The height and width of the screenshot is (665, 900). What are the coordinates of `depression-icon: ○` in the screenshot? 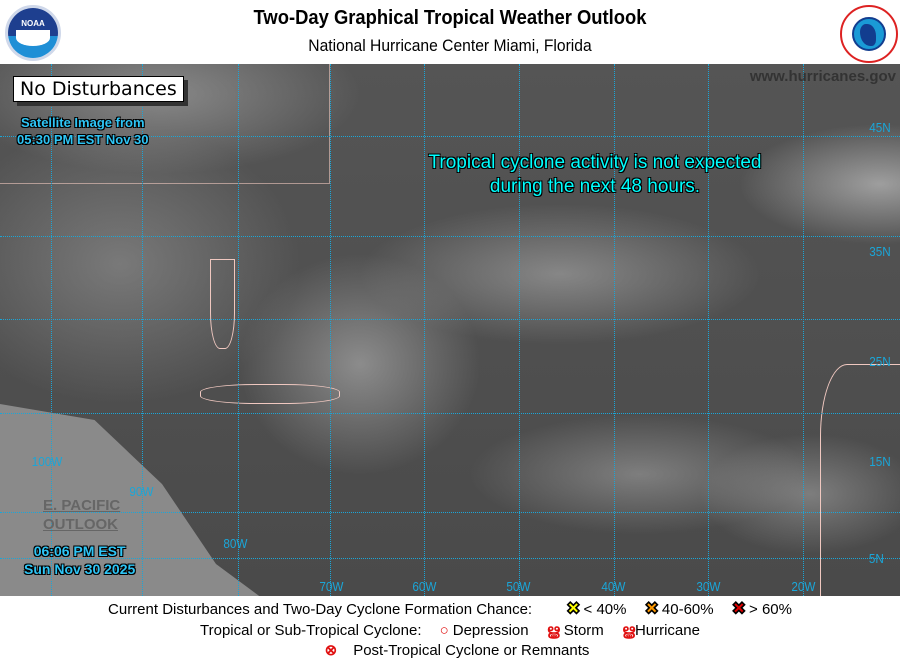 It's located at (444, 630).